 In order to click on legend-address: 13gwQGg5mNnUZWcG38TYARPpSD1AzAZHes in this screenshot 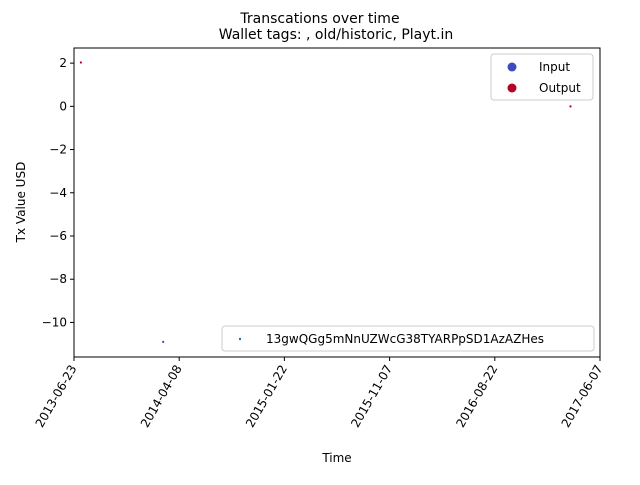, I will do `click(408, 338)`.